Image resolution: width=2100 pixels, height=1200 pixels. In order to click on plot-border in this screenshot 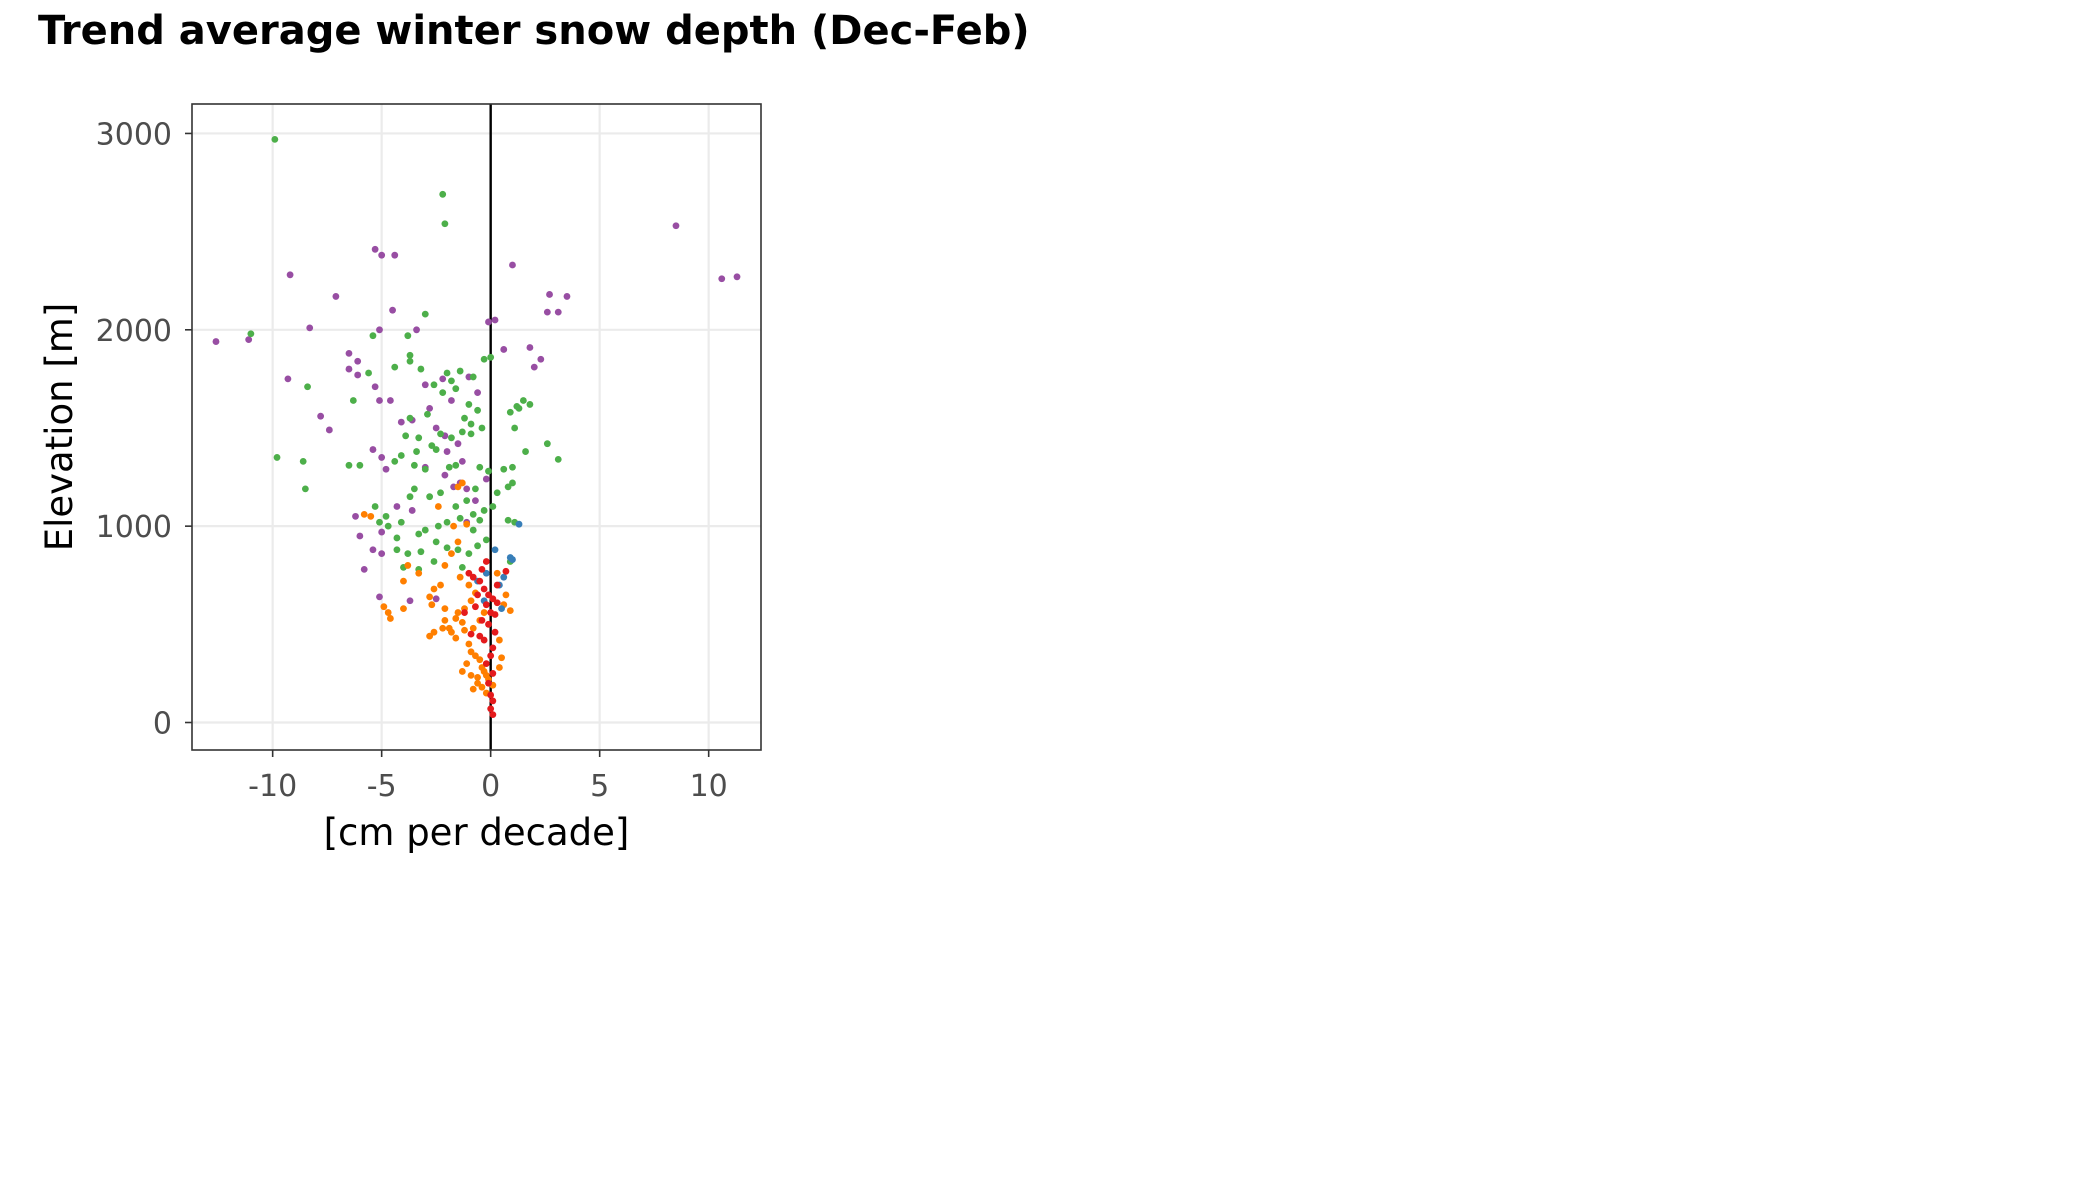, I will do `click(476, 427)`.